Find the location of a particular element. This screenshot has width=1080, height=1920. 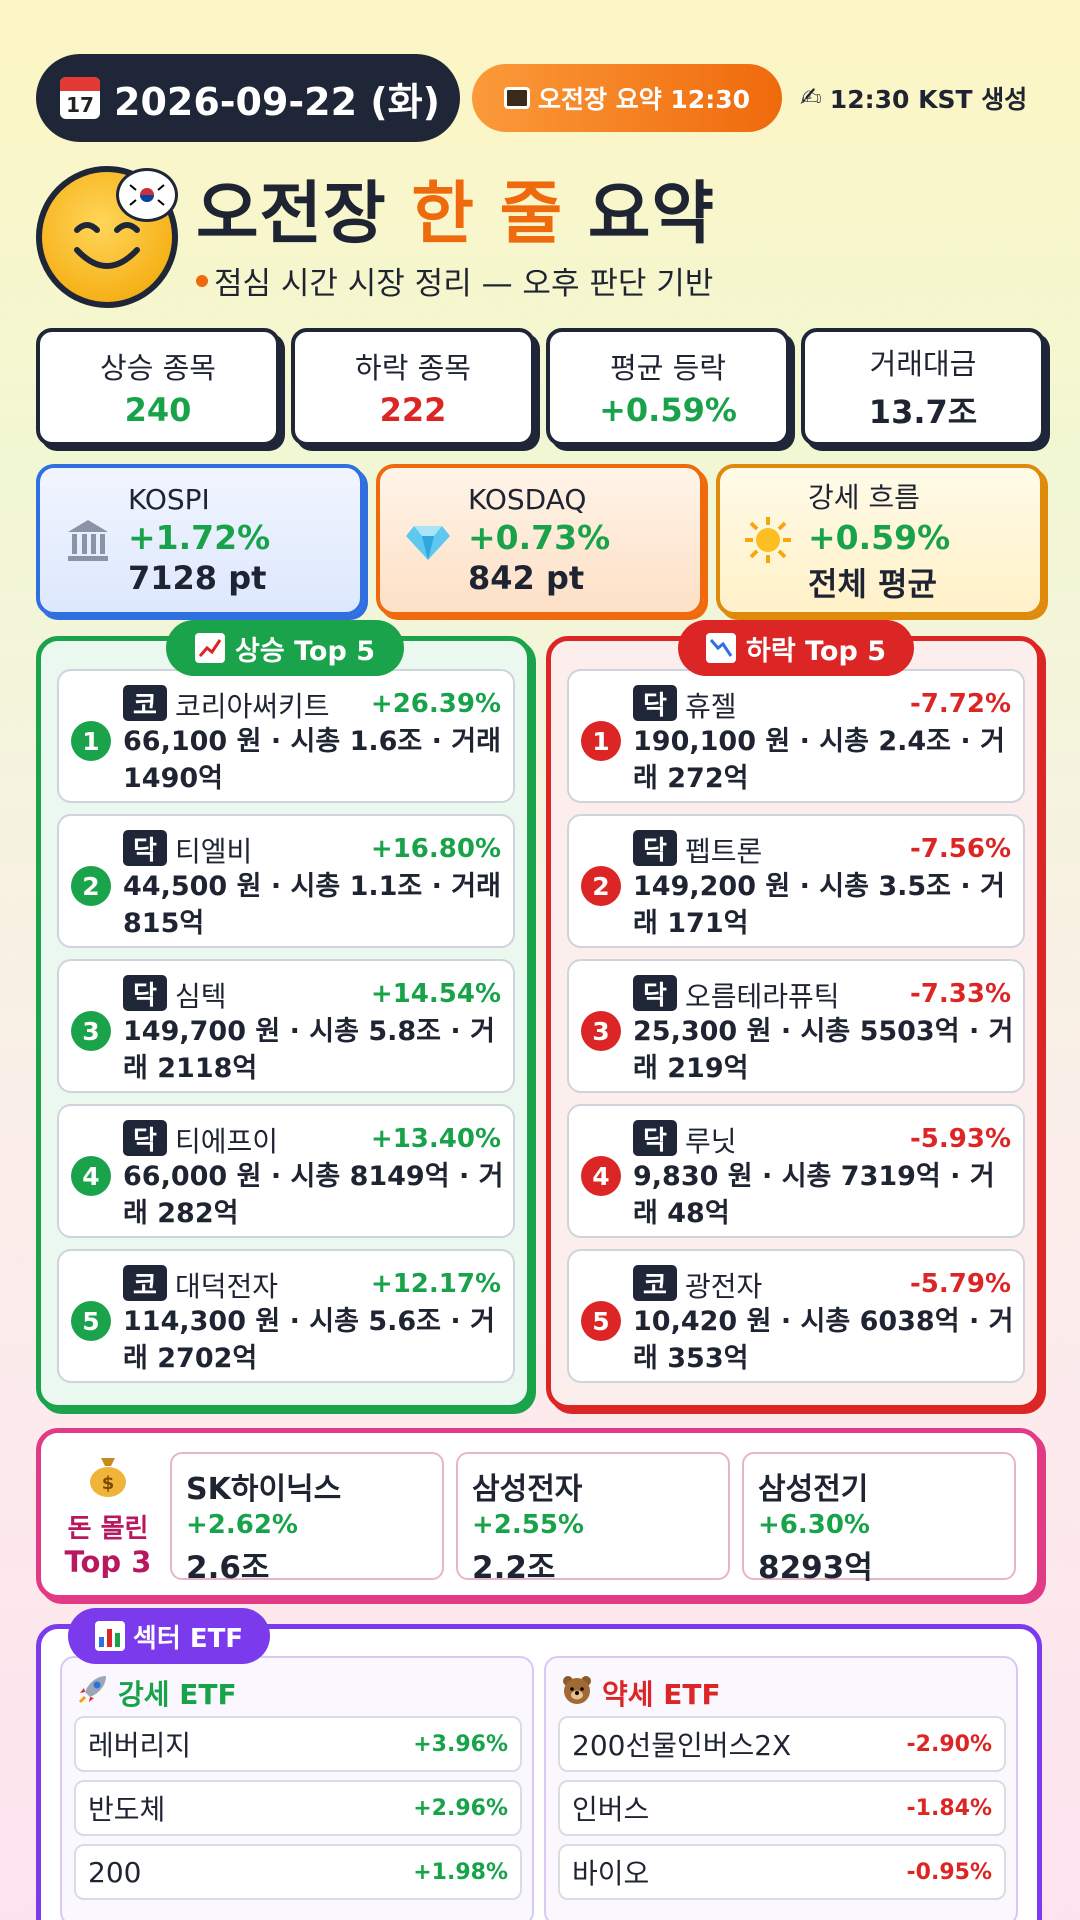

sector-etf-tag: 섹터 ETF is located at coordinates (169, 1636).